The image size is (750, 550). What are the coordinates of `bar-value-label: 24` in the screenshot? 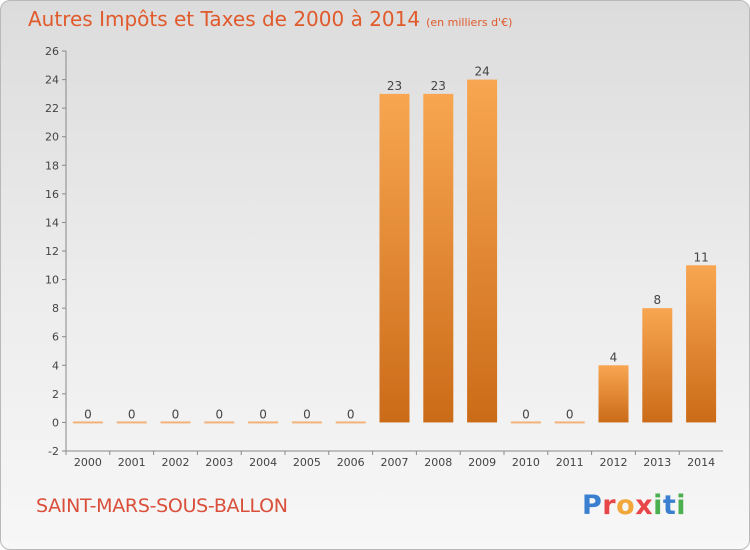 It's located at (481, 72).